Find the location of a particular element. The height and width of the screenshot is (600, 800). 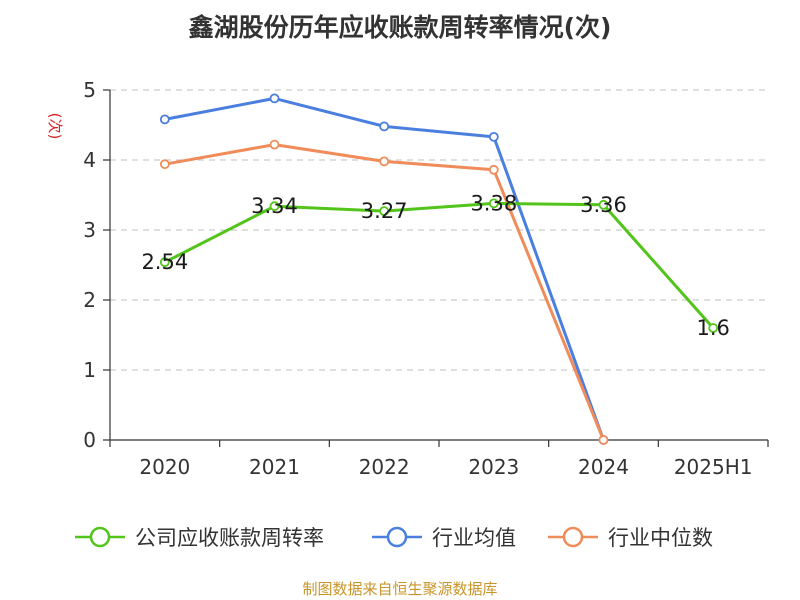

x-tick-label: 2021 is located at coordinates (274, 467).